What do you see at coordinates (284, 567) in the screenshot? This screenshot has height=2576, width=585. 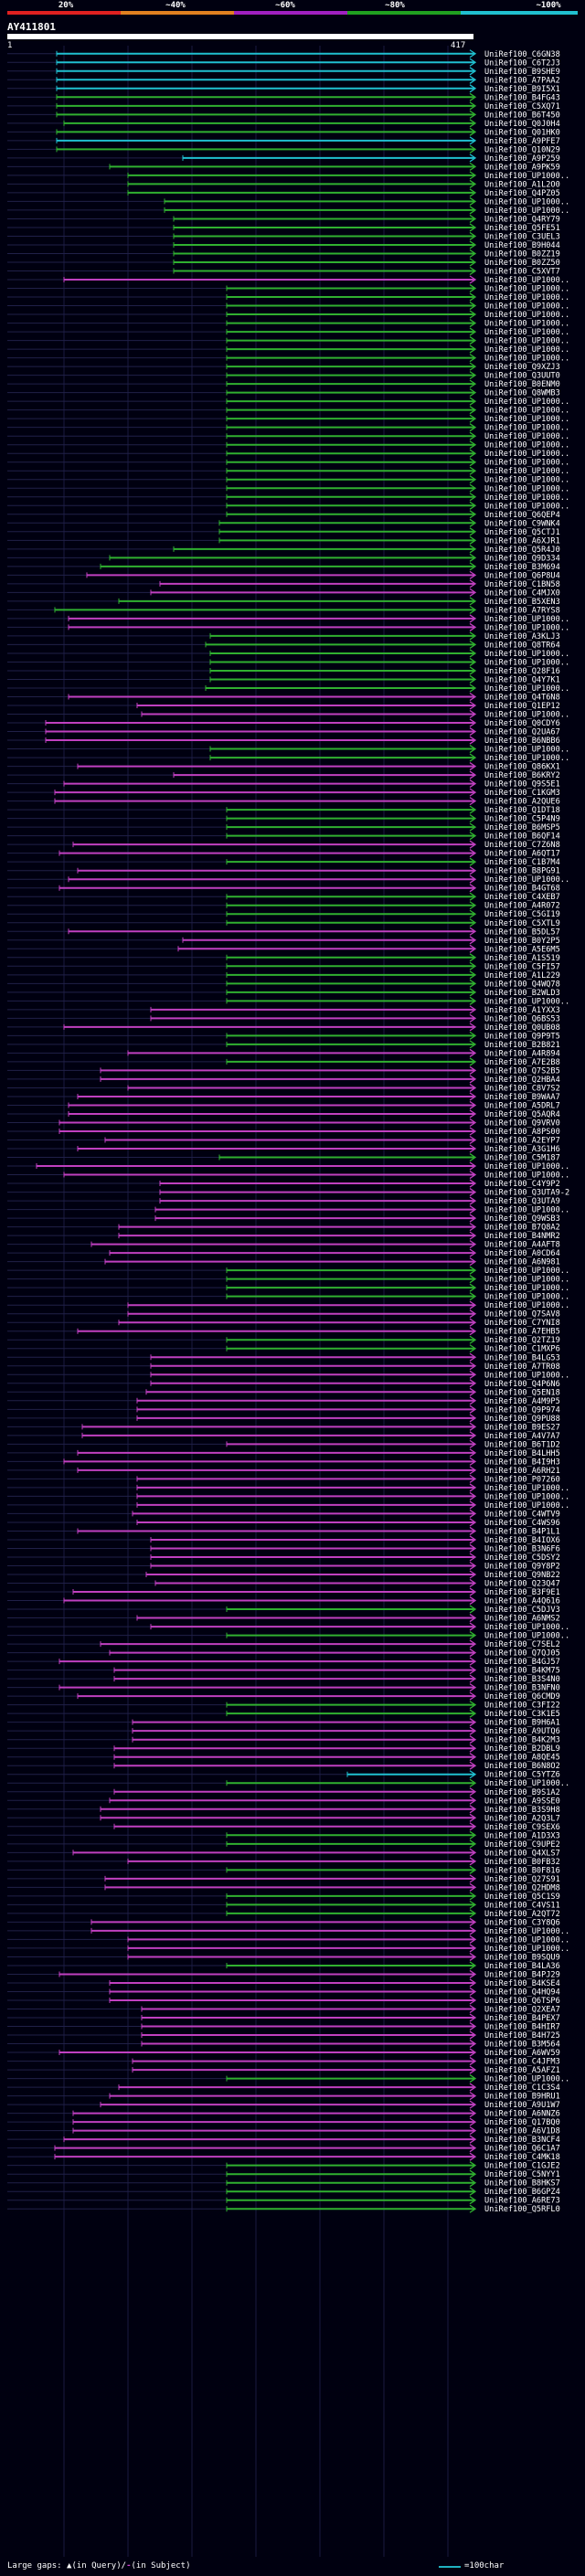 I see `hit-row: UniRef100_B3M694` at bounding box center [284, 567].